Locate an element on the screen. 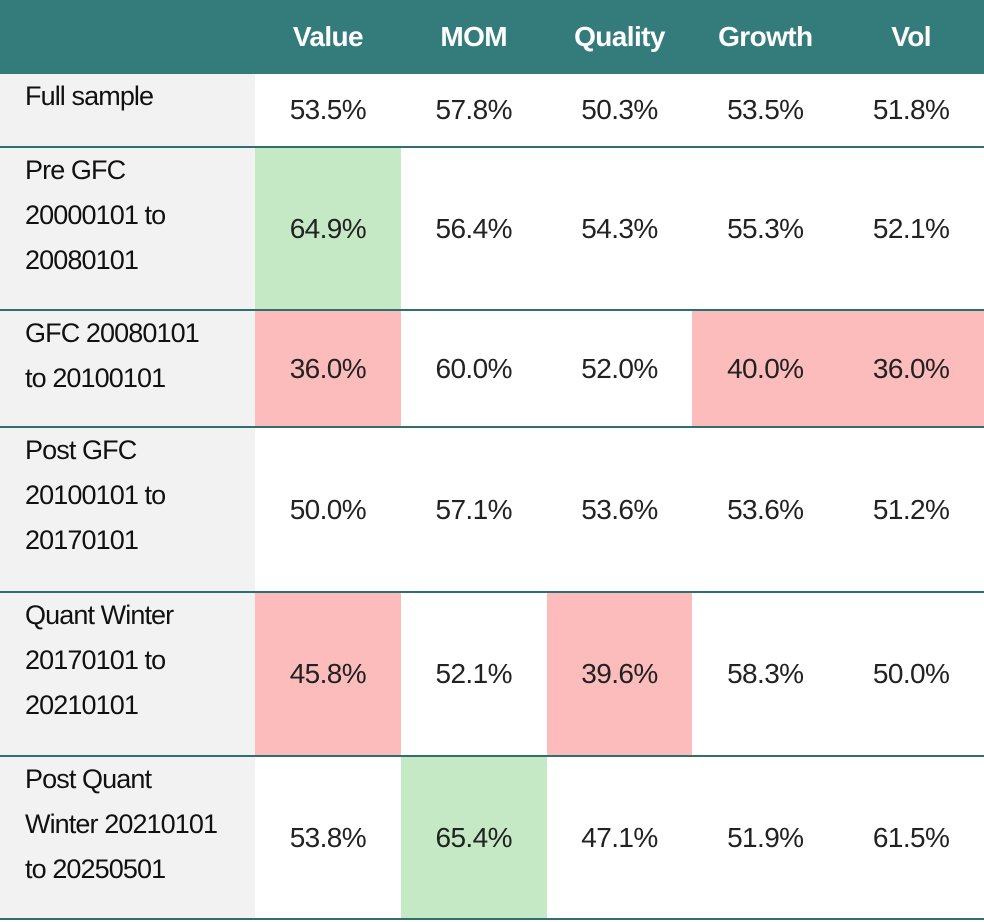 The image size is (984, 922). value-cell: 51.9% is located at coordinates (765, 838).